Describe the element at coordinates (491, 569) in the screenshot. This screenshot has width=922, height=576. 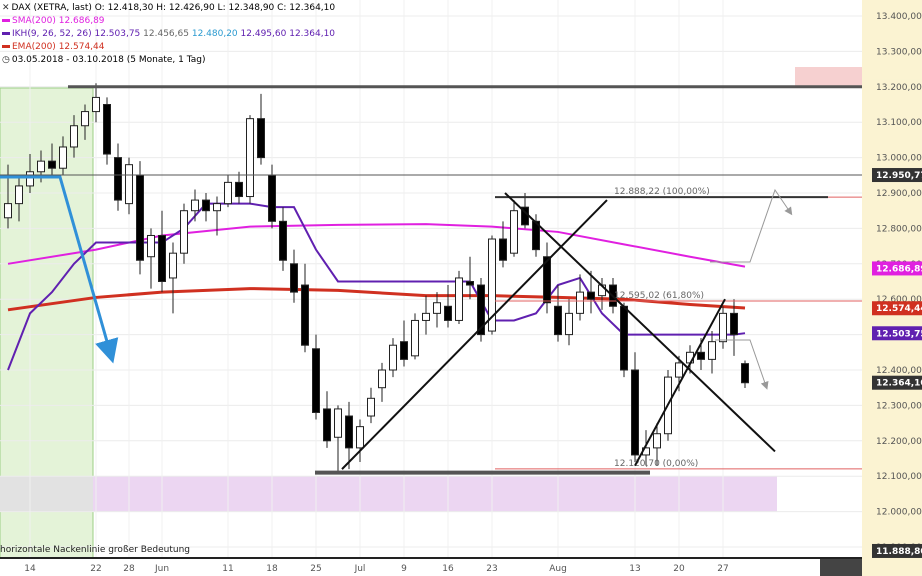
I see `x-tick-label: 23` at that location.